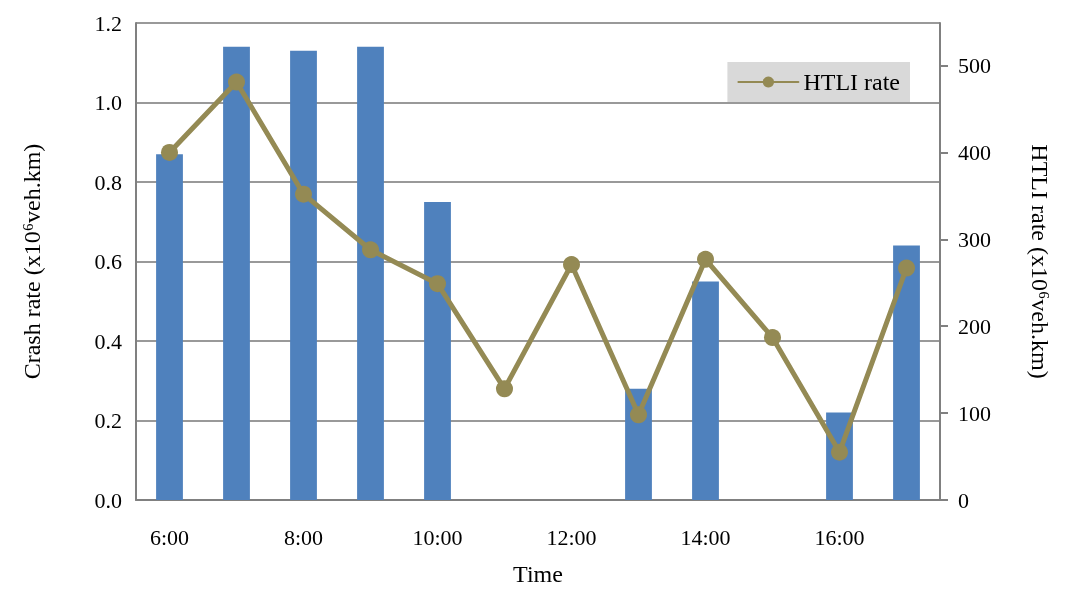 Image resolution: width=1070 pixels, height=613 pixels. I want to click on legend-label: HTLI rate, so click(851, 82).